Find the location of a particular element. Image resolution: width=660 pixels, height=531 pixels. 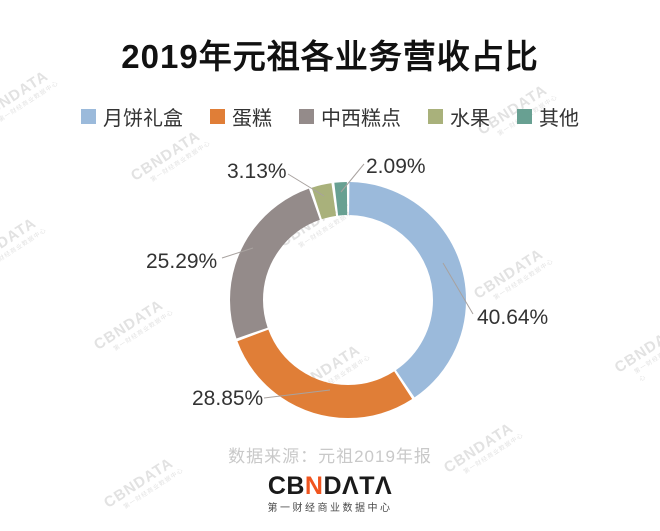

legend-swatch-中西糕点 is located at coordinates (306, 116).